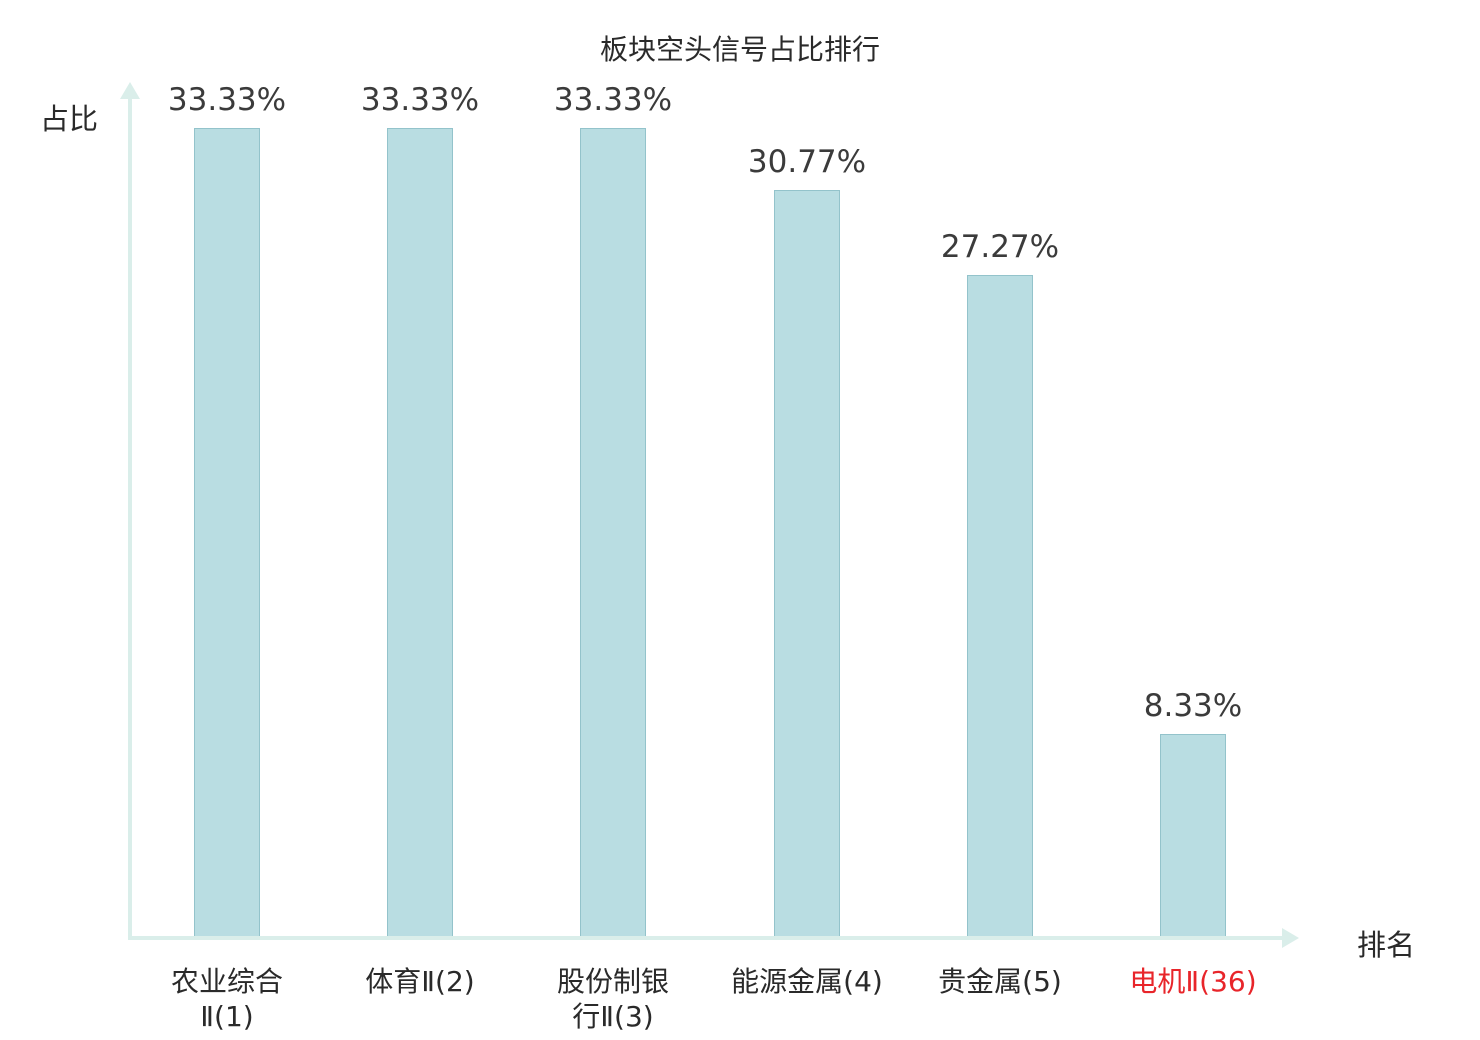 This screenshot has width=1480, height=1040. I want to click on category-label: 电机Ⅱ(36), so click(1193, 981).